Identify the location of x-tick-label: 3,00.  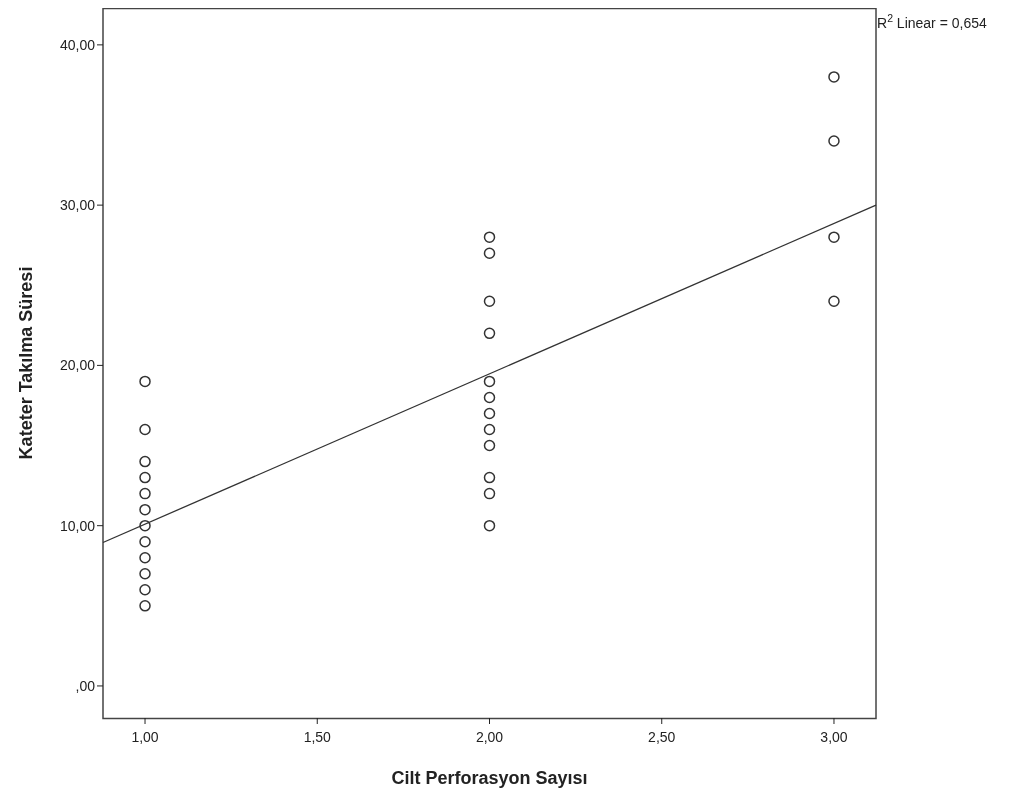
(834, 737).